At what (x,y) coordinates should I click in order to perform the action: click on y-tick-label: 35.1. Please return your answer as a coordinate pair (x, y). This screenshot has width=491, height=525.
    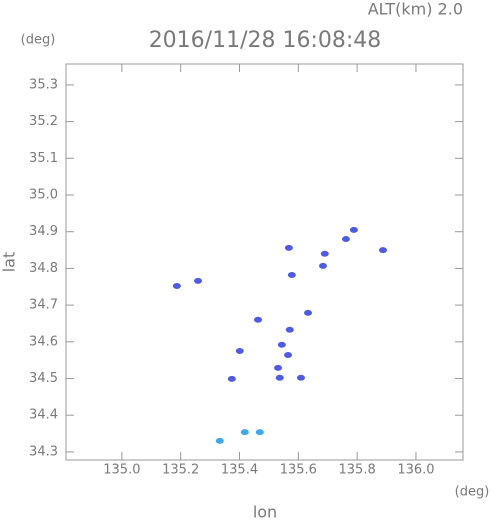
    Looking at the image, I should click on (43, 158).